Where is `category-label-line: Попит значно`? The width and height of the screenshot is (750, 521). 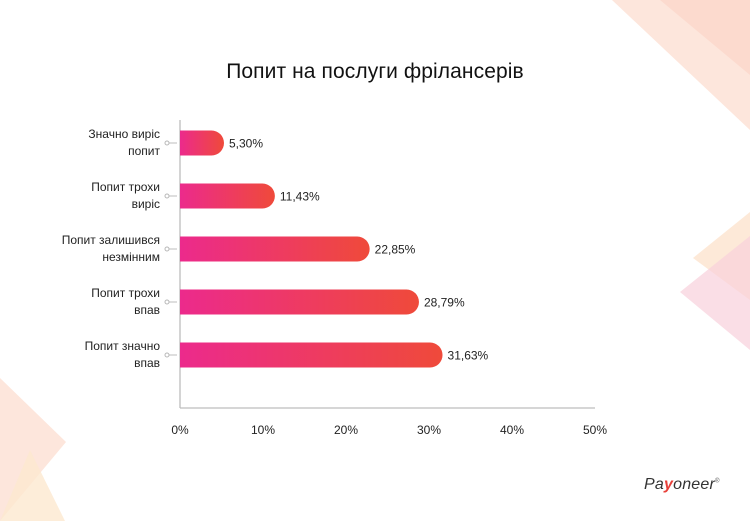
category-label-line: Попит значно is located at coordinates (122, 346).